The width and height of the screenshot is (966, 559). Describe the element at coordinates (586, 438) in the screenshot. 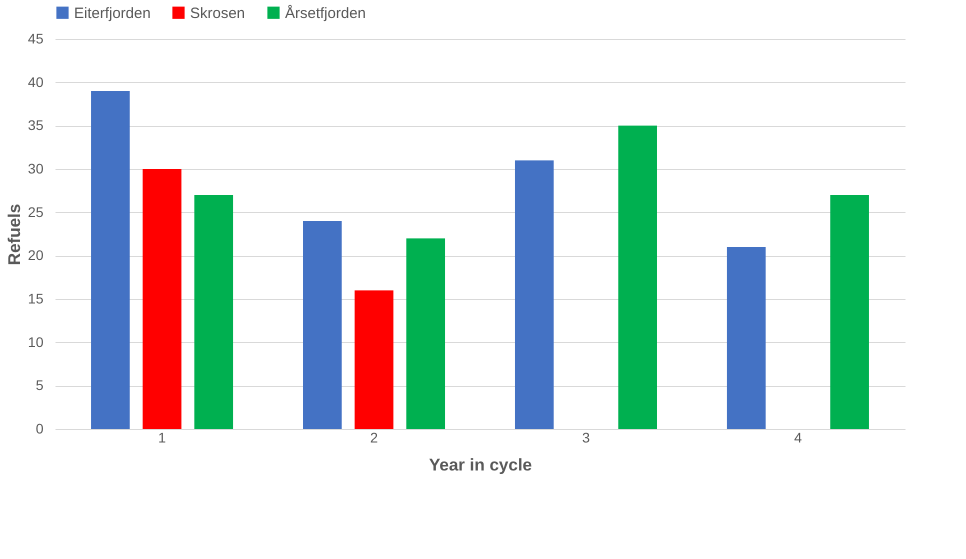

I see `x-tick-label: 3` at that location.